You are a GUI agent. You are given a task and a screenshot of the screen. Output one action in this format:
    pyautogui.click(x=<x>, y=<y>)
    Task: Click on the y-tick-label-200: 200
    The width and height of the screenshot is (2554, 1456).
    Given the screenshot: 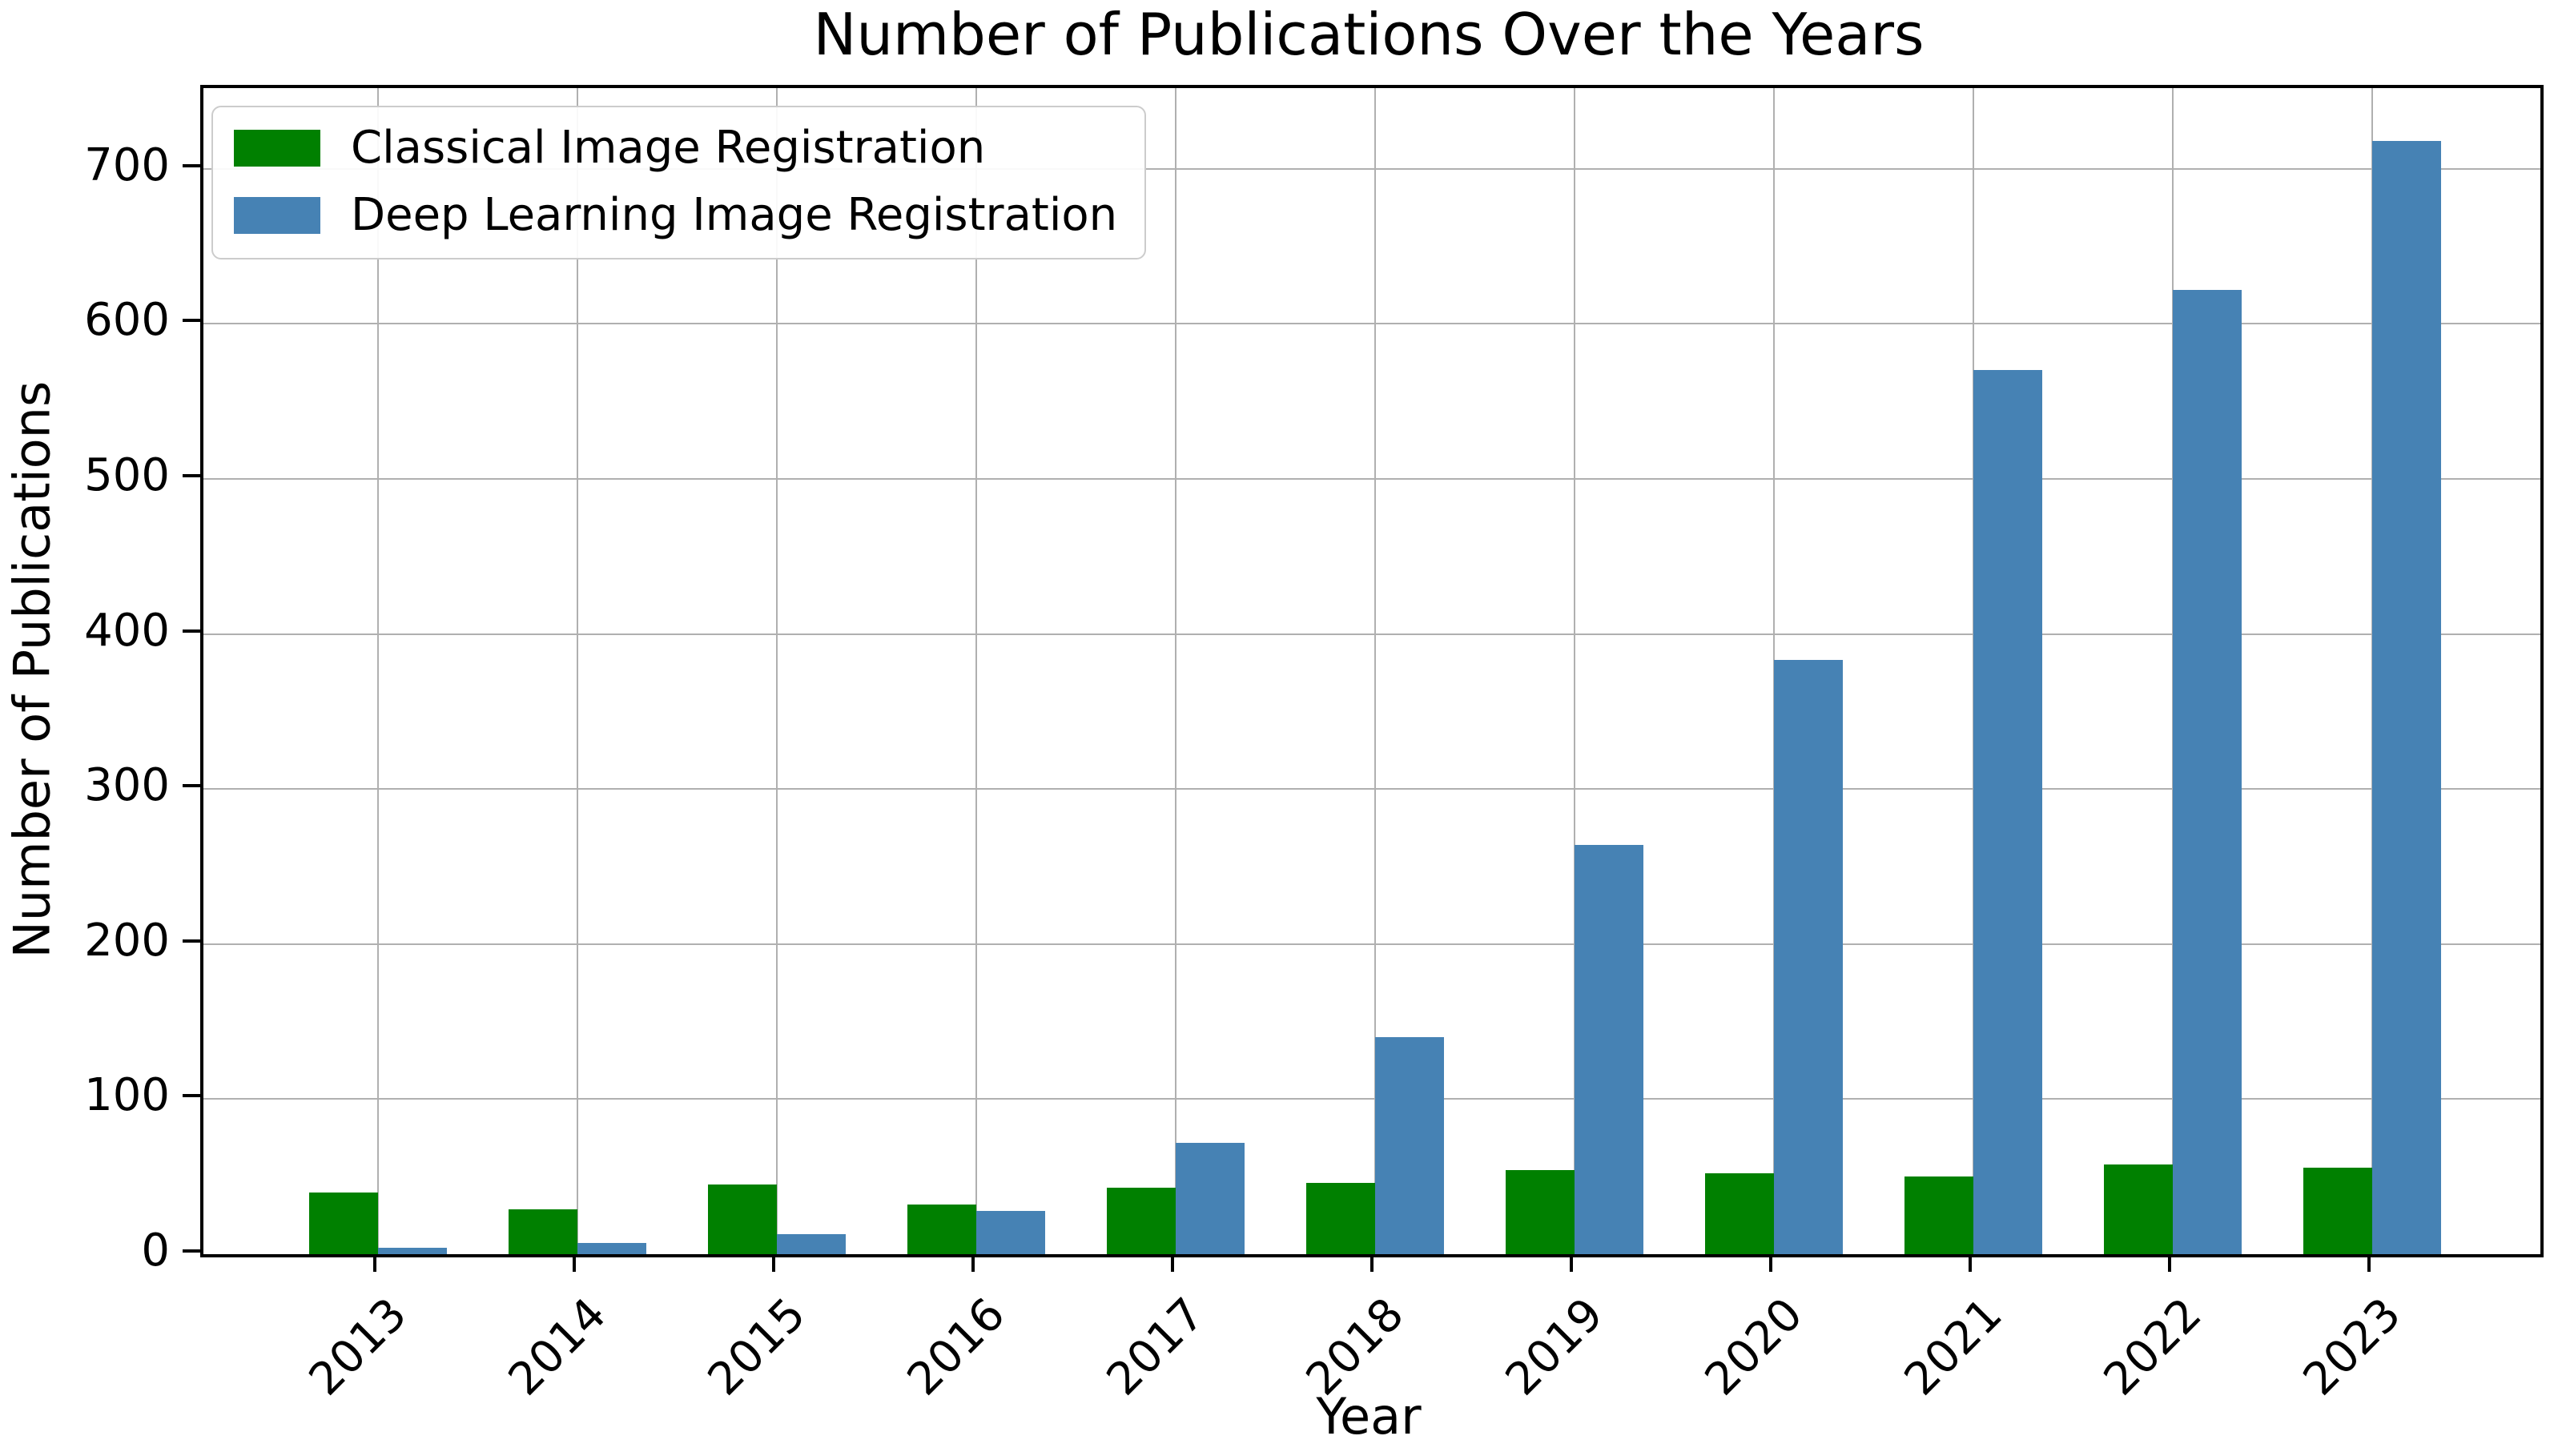 What is the action you would take?
    pyautogui.click(x=127, y=940)
    